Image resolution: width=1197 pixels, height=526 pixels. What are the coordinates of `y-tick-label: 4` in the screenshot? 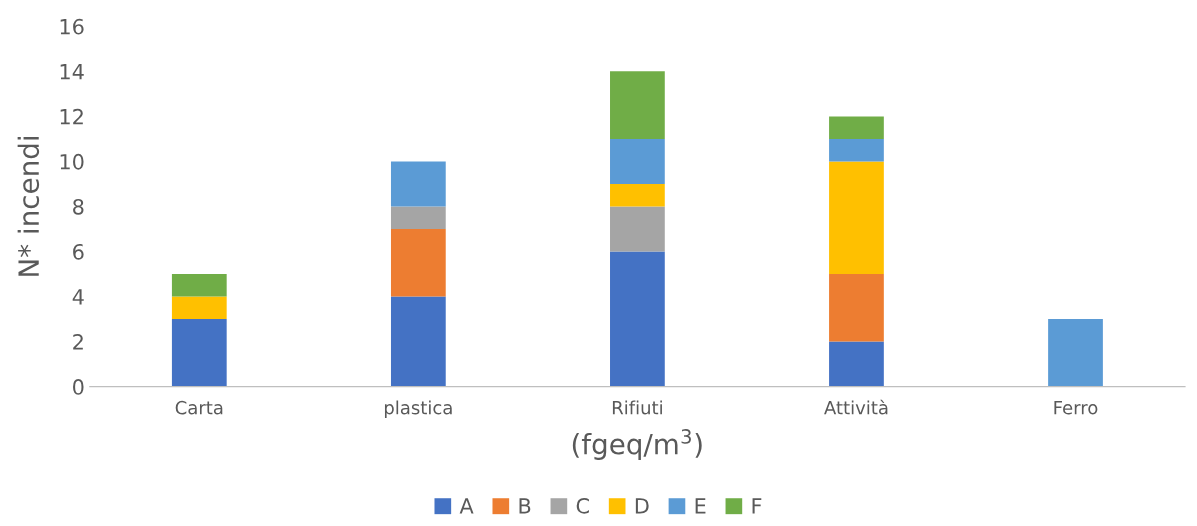 It's located at (78, 297).